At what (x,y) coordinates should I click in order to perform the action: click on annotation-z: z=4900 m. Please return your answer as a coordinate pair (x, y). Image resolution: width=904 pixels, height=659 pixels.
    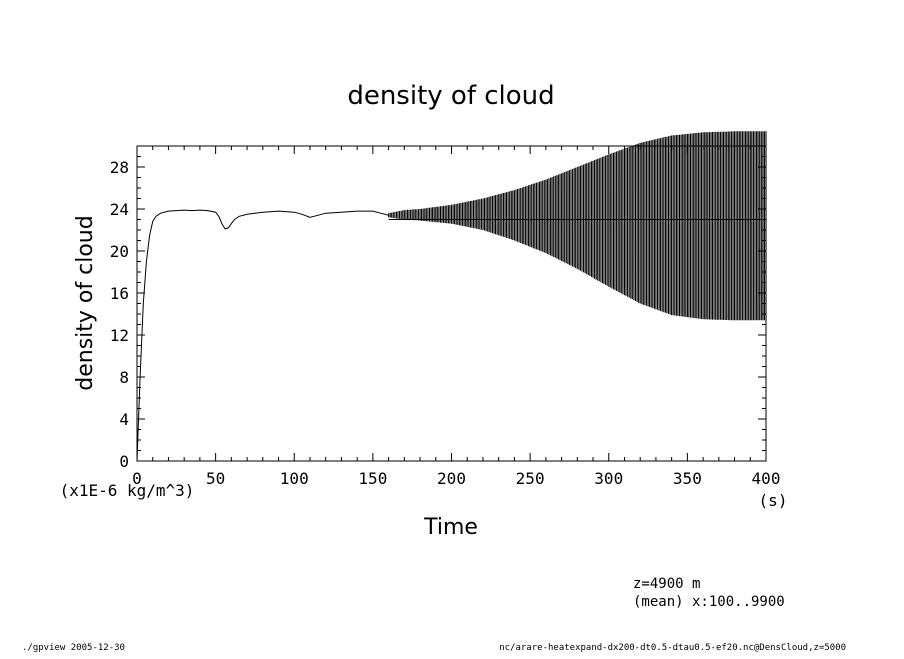
    Looking at the image, I should click on (666, 584).